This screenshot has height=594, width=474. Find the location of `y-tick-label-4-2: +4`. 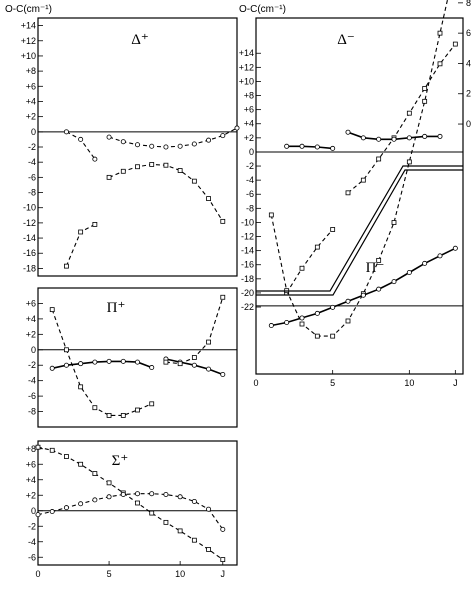

y-tick-label-4-2: +4 is located at coordinates (31, 480).